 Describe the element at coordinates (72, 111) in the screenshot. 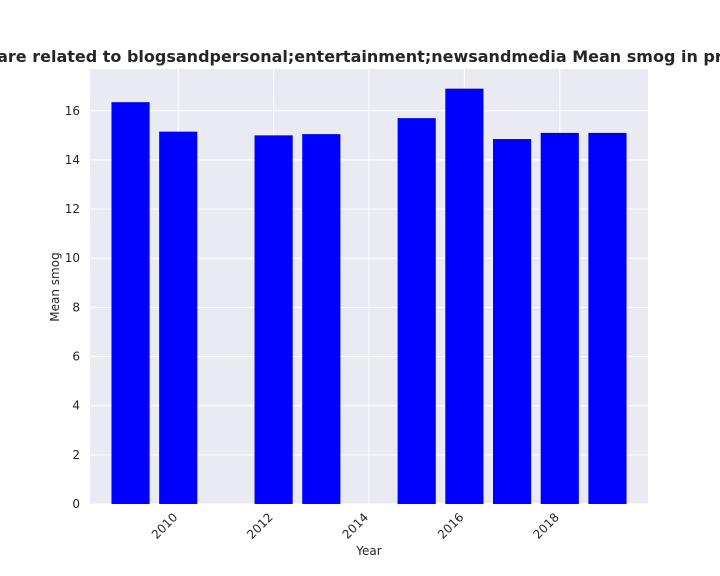

I see `y-tick-label: 16` at that location.